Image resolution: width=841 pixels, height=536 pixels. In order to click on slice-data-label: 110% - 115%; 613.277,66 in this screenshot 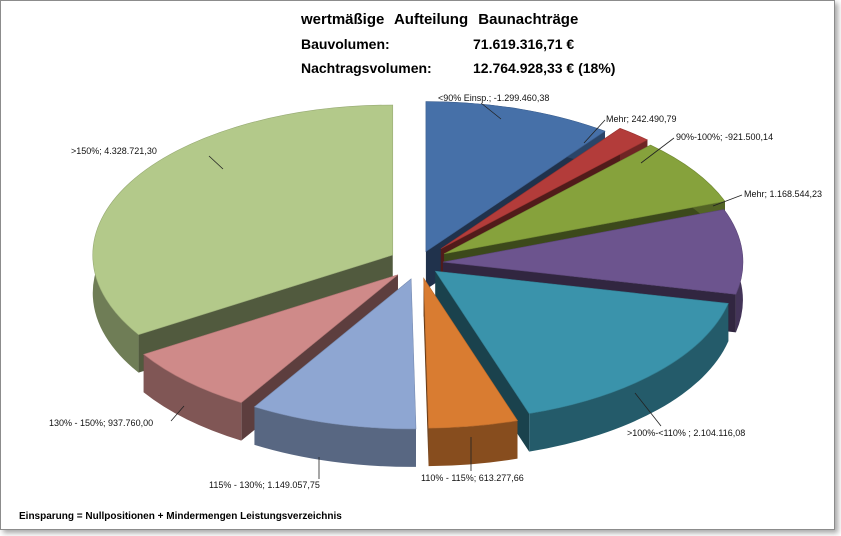, I will do `click(472, 478)`.